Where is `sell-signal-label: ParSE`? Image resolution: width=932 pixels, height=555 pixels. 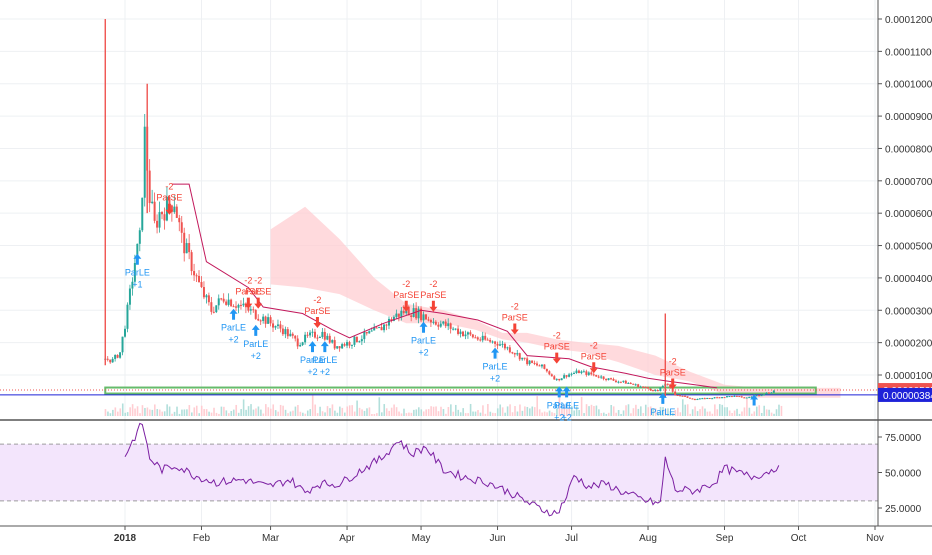
sell-signal-label: ParSE is located at coordinates (317, 311).